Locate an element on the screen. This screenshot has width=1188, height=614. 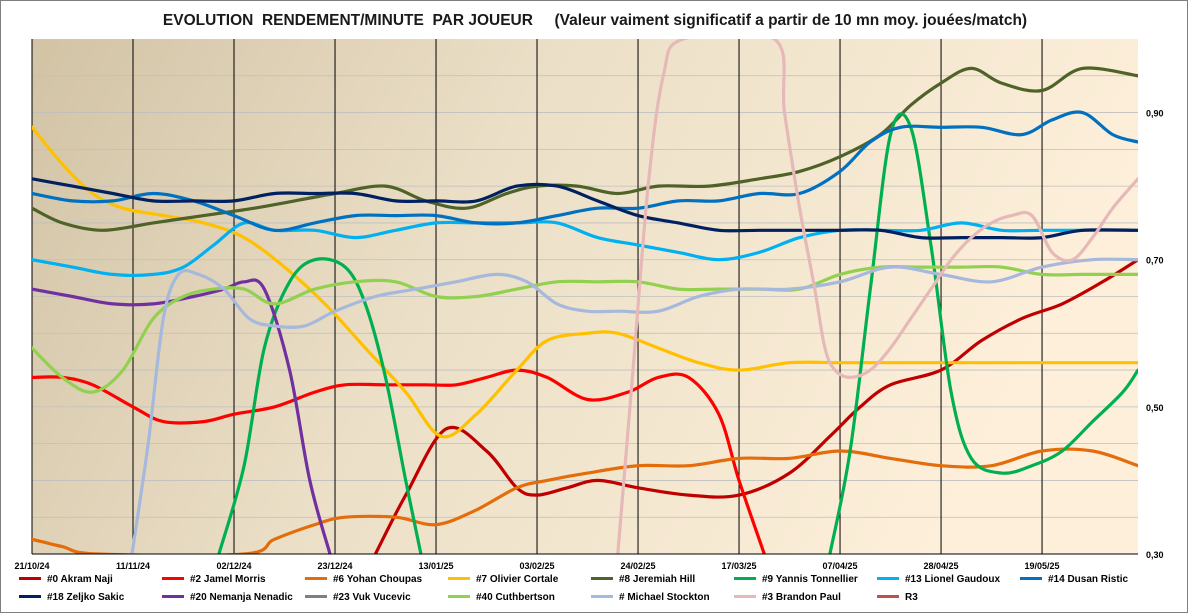
x-tick-label: 24/02/25 is located at coordinates (638, 566).